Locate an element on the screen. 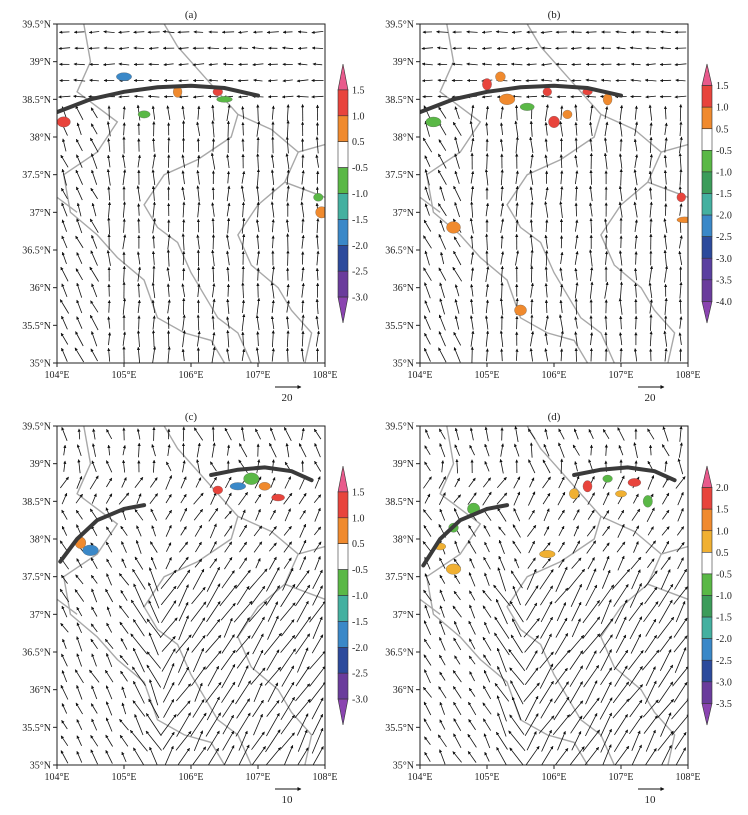 The height and width of the screenshot is (815, 748). colorbar-label: -1.0 is located at coordinates (360, 194).